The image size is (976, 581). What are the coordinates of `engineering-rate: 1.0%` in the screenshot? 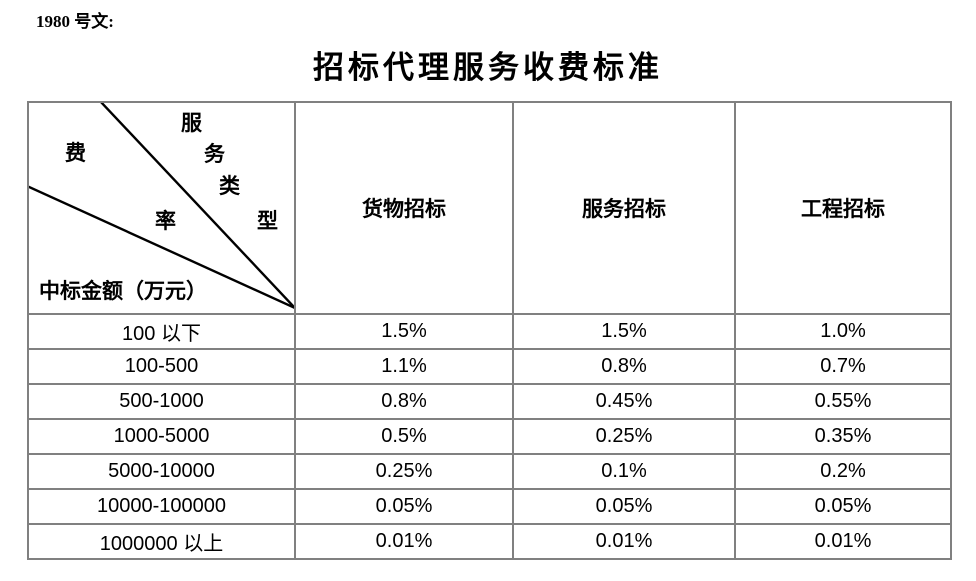 It's located at (844, 332).